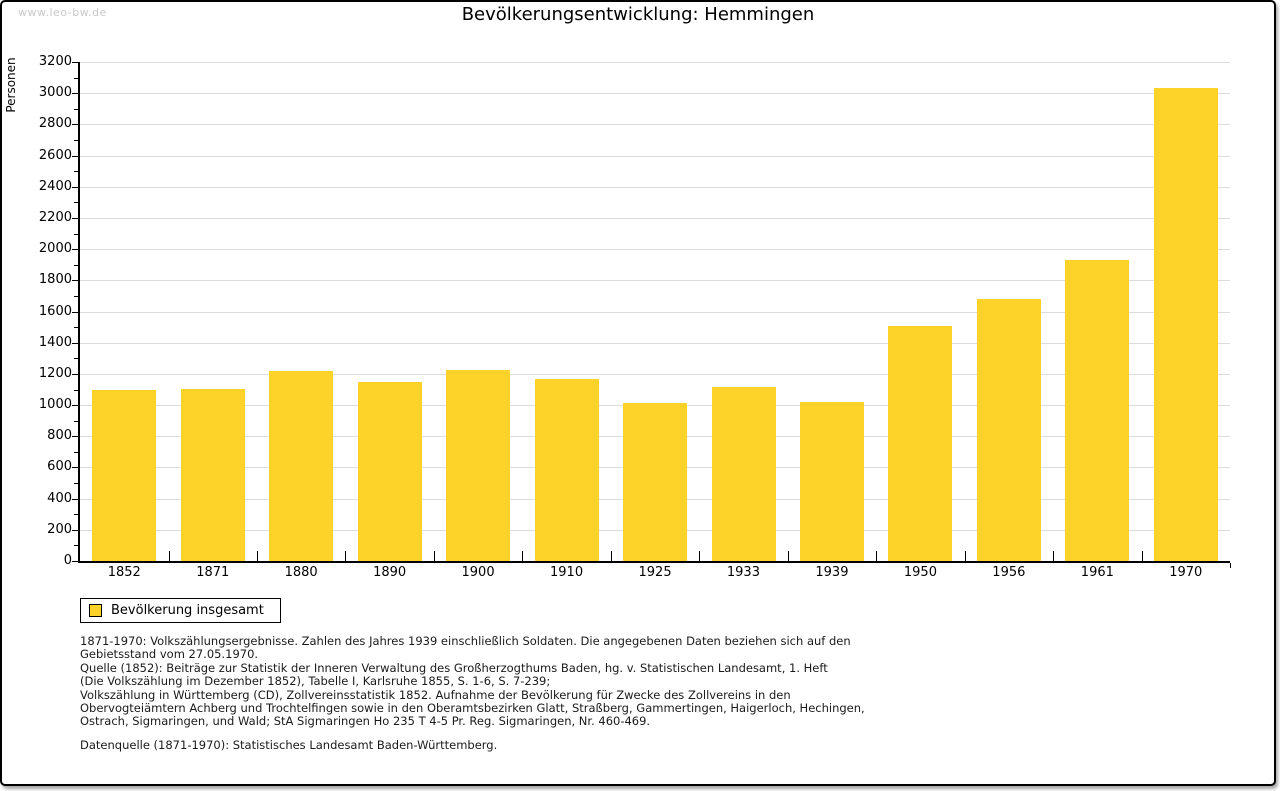 The height and width of the screenshot is (791, 1280). Describe the element at coordinates (655, 481) in the screenshot. I see `bar-1925` at that location.